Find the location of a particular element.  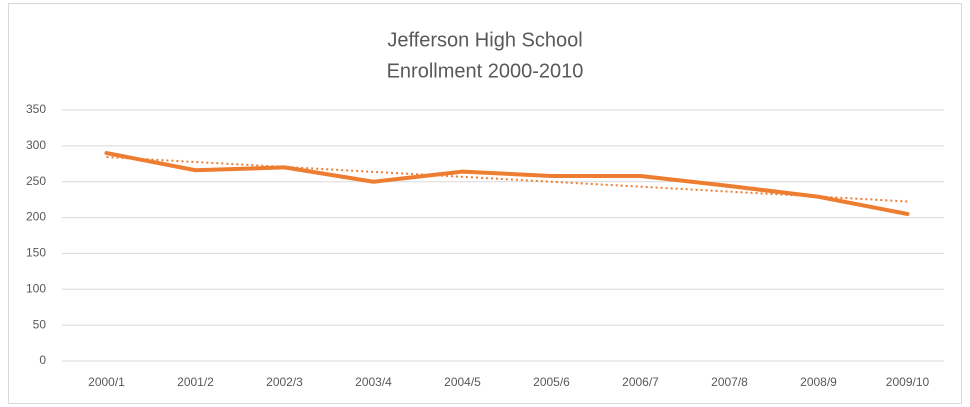

y-tick-label: 350 is located at coordinates (36, 109).